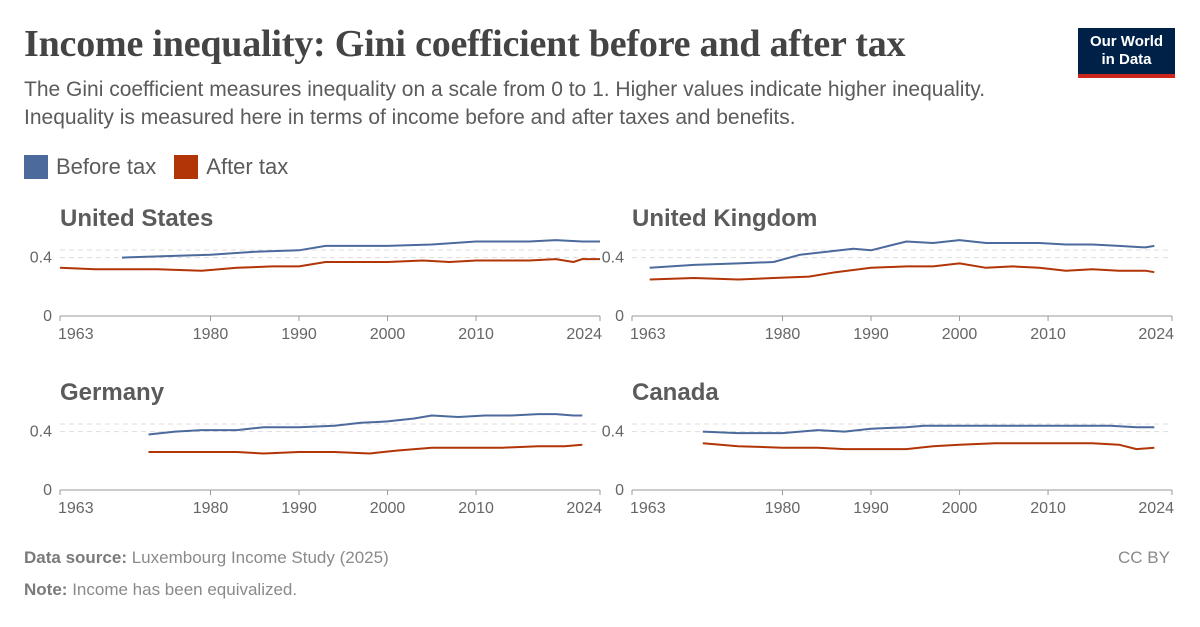  Describe the element at coordinates (247, 166) in the screenshot. I see `legend-label-after-tax: After tax` at that location.